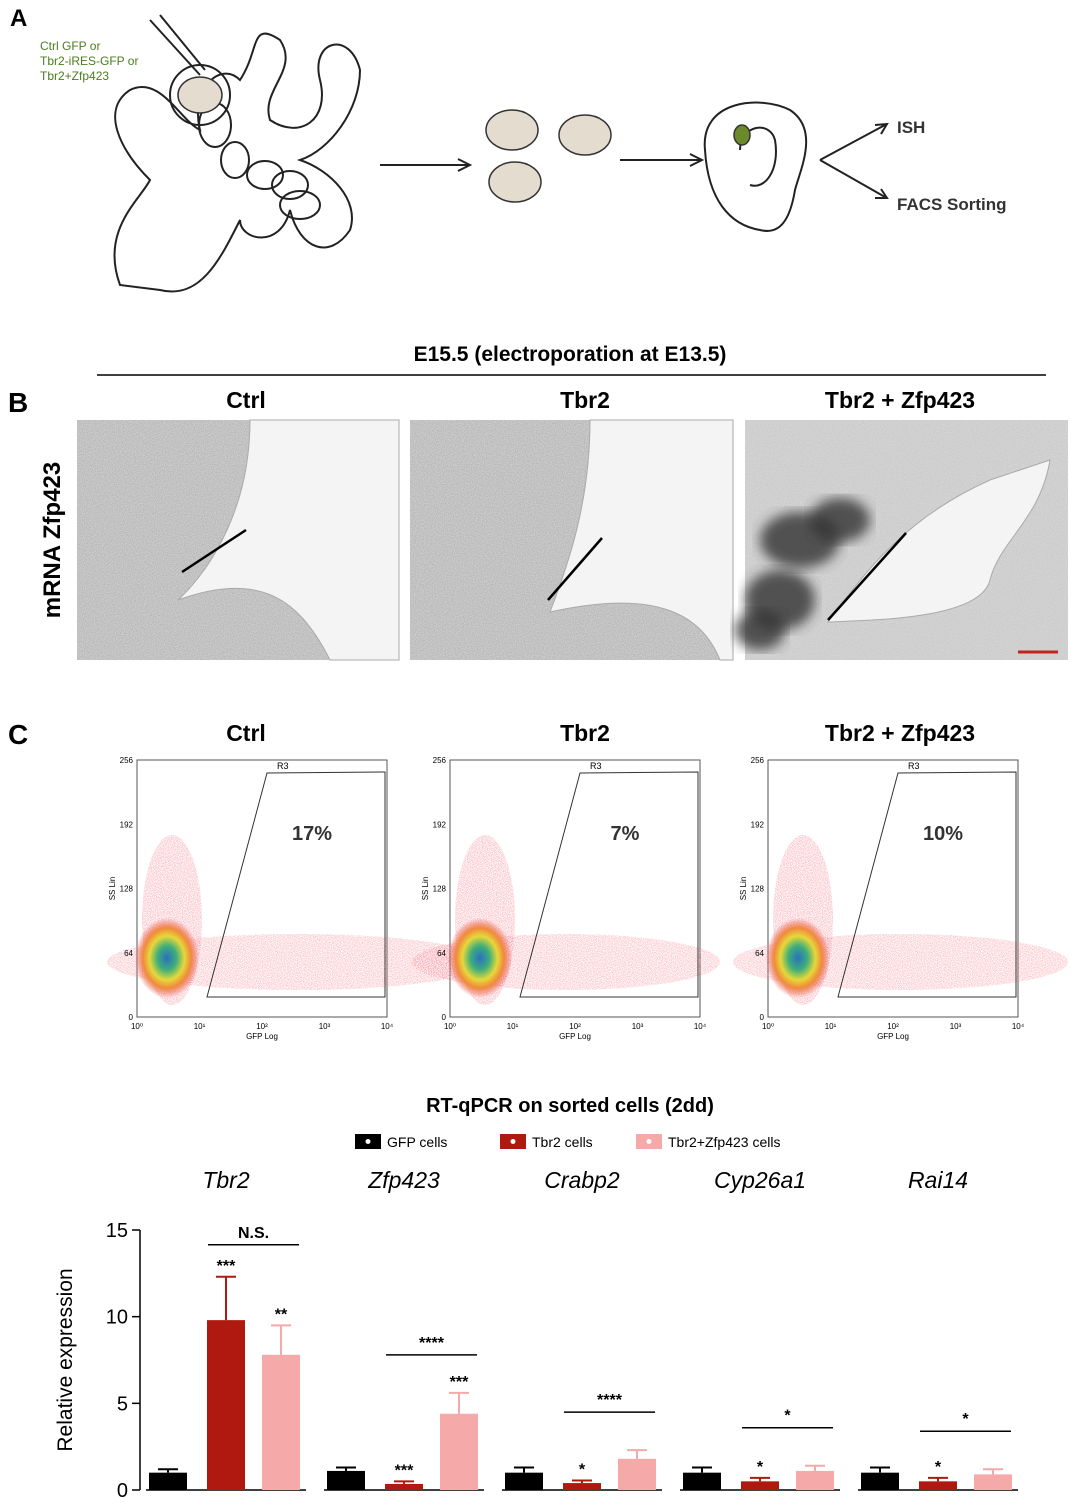  What do you see at coordinates (943, 834) in the screenshot?
I see `gate-percent: 10%` at bounding box center [943, 834].